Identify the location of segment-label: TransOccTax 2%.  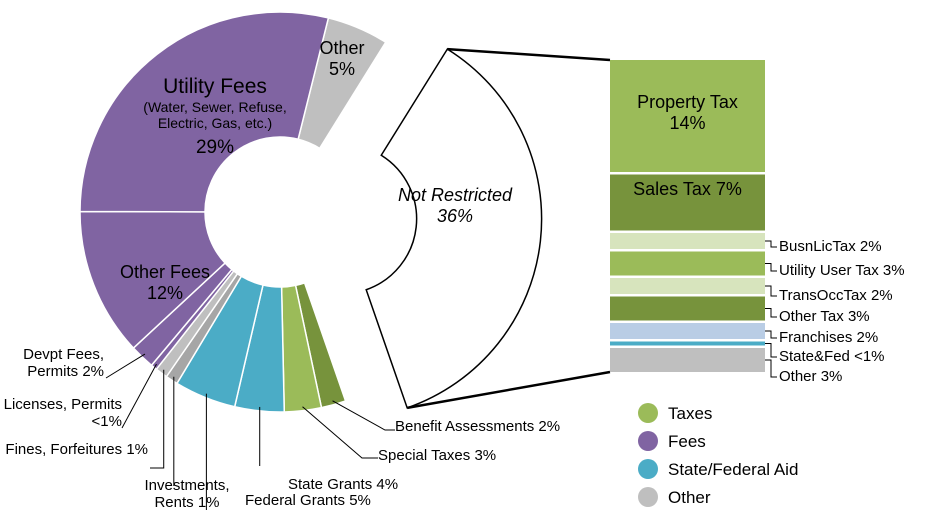
(852, 295).